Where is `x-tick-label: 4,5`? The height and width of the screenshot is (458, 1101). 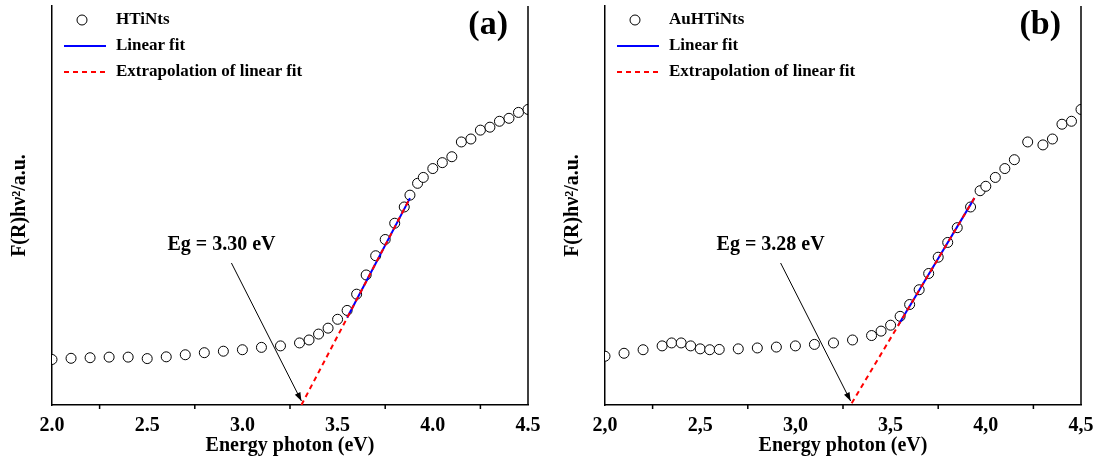 x-tick-label: 4,5 is located at coordinates (1081, 424).